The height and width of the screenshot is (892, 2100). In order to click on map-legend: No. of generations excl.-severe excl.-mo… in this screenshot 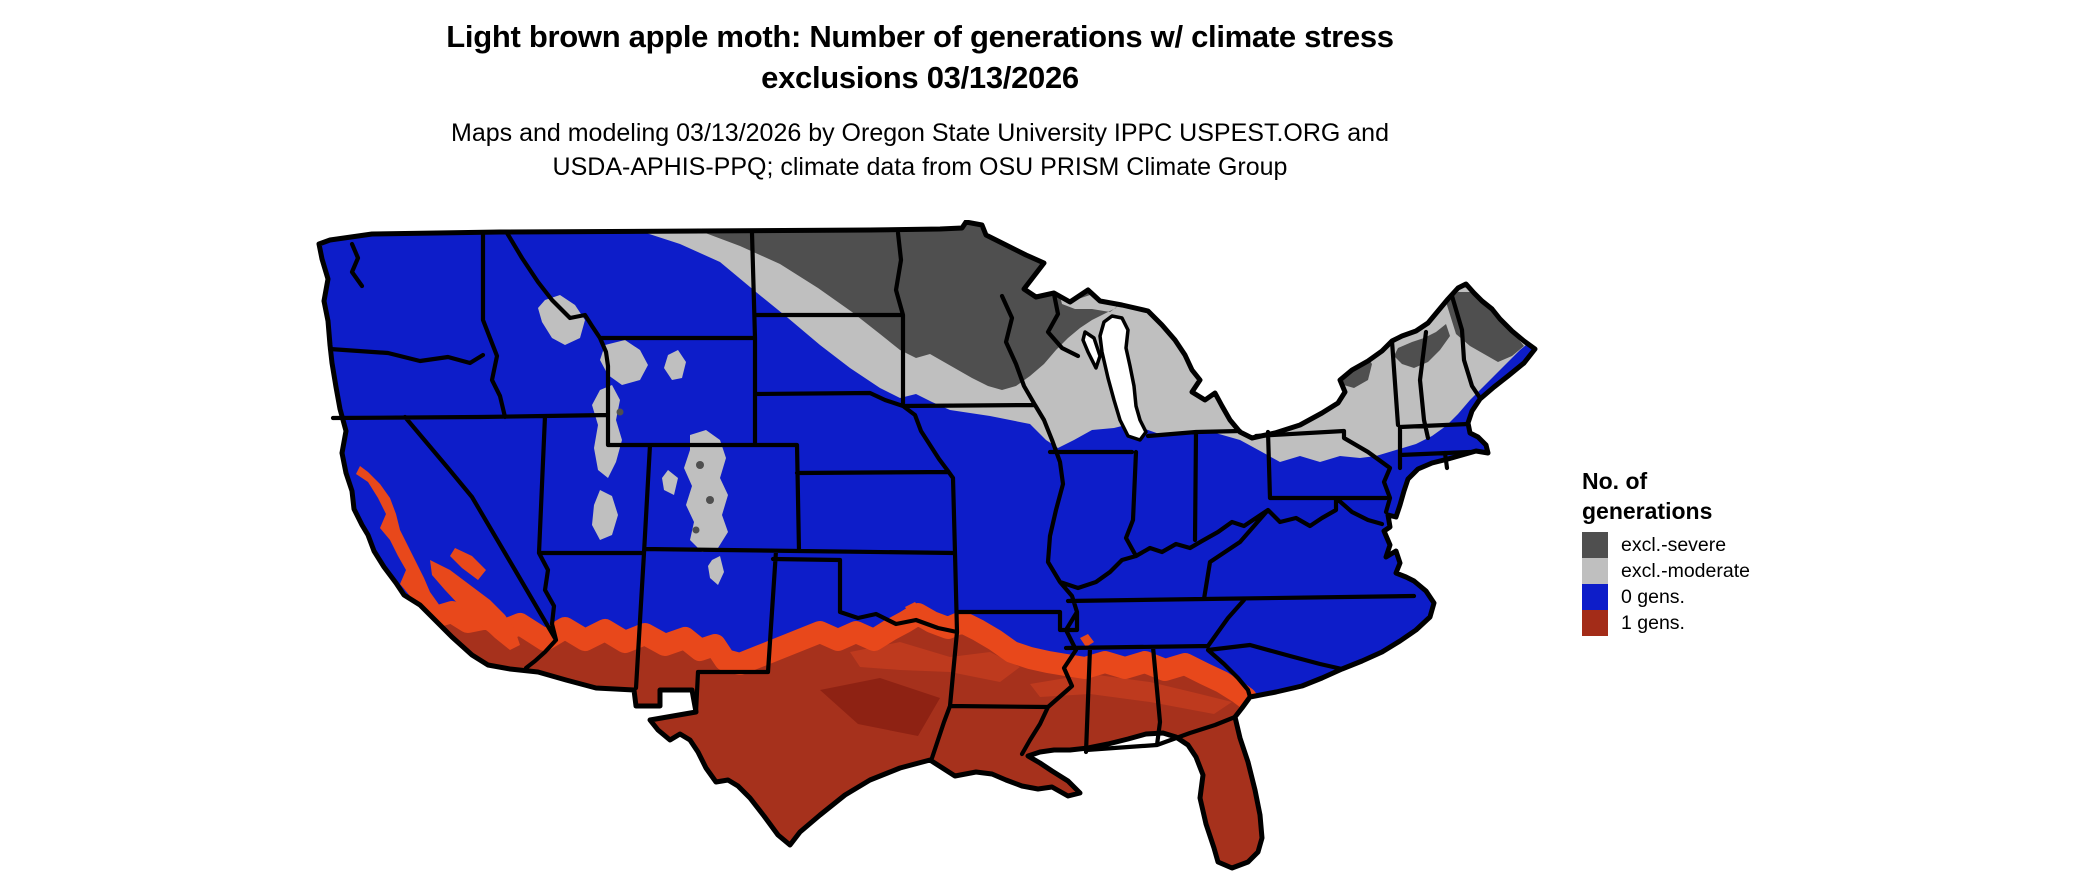, I will do `click(1732, 551)`.